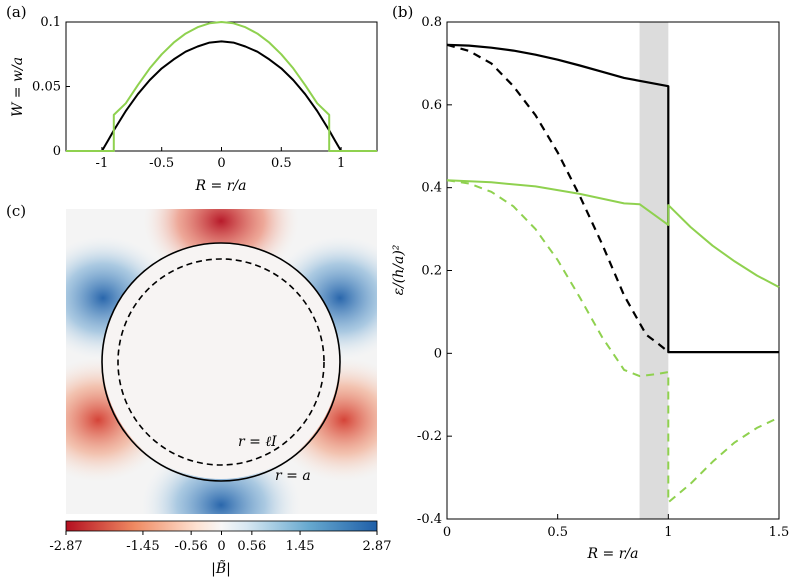 This screenshot has width=790, height=582. What do you see at coordinates (613, 233) in the screenshot?
I see `panel-b-series-green-solid` at bounding box center [613, 233].